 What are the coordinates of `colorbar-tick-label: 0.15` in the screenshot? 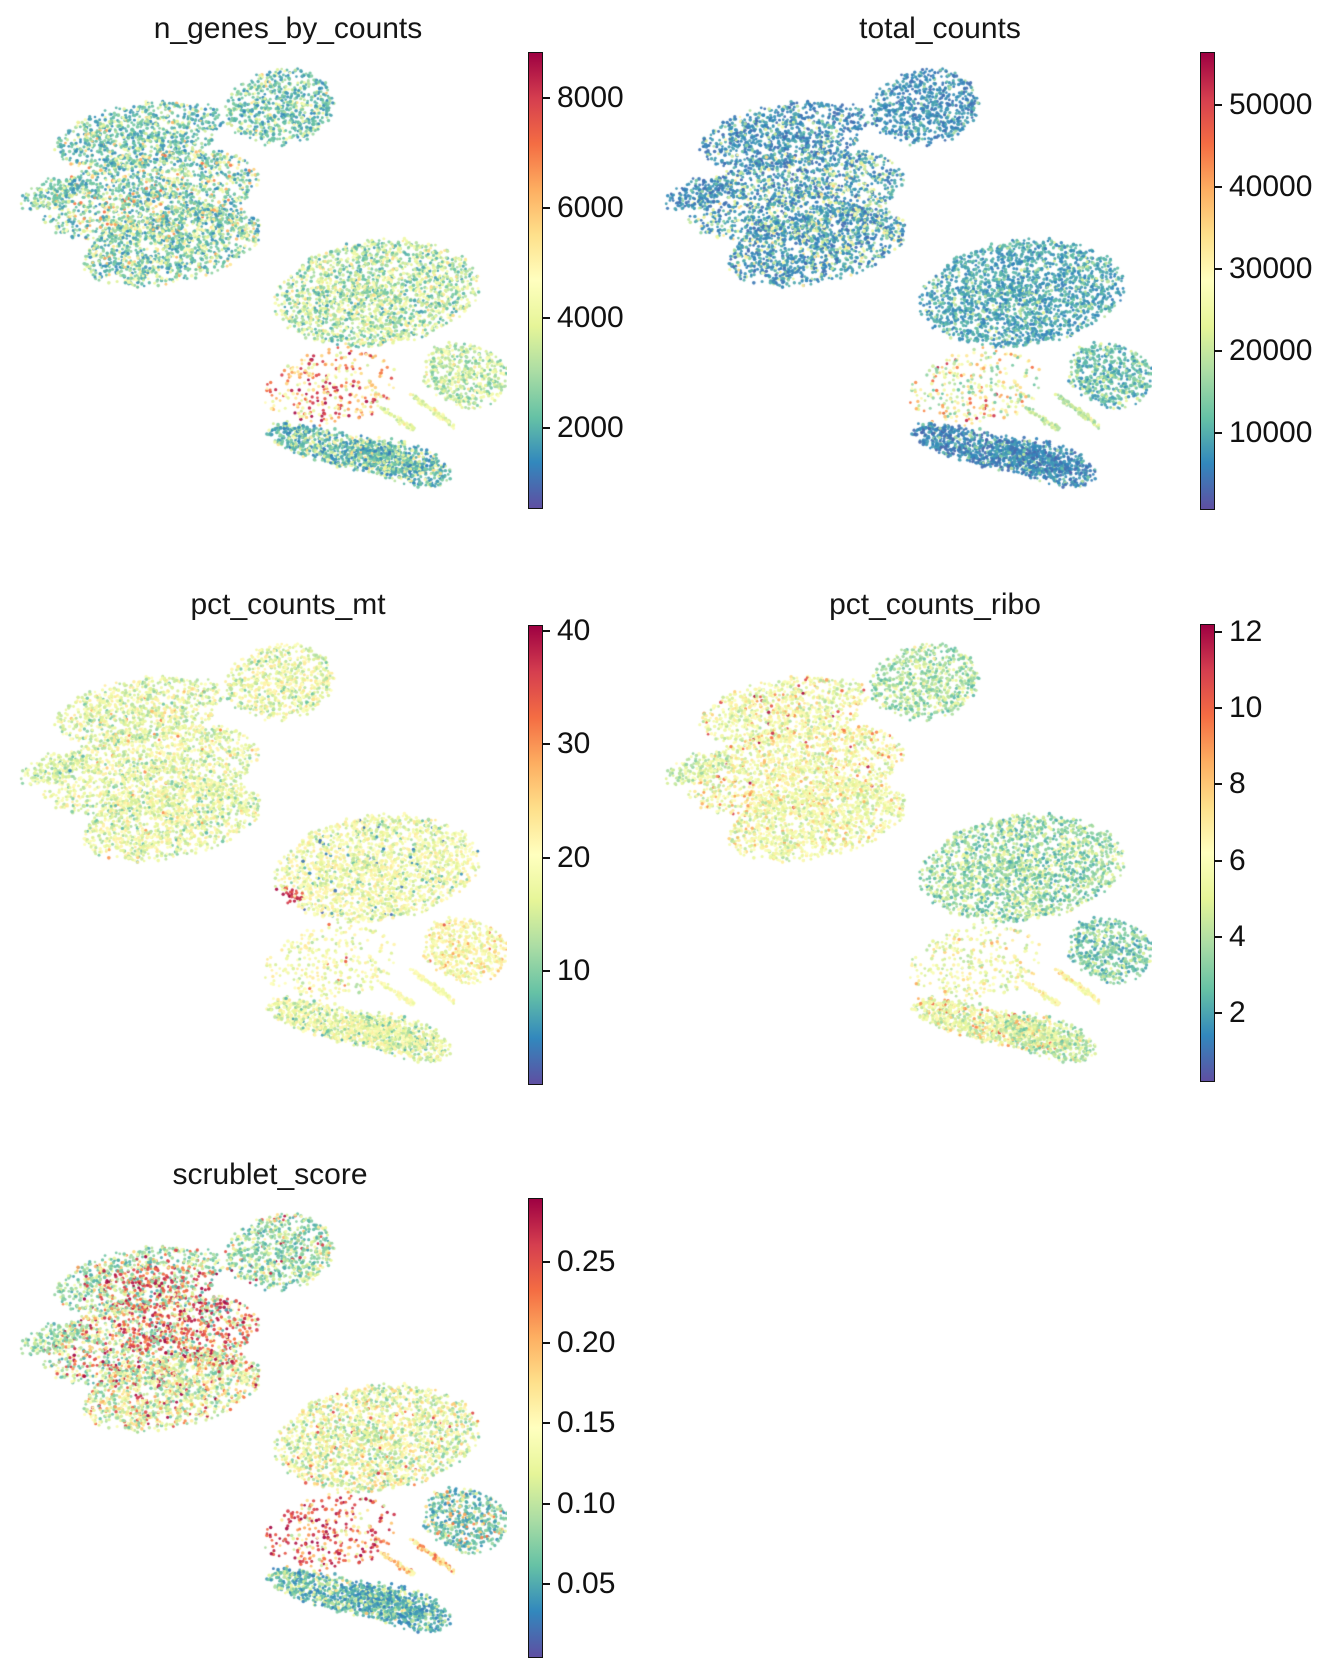 It's located at (586, 1423).